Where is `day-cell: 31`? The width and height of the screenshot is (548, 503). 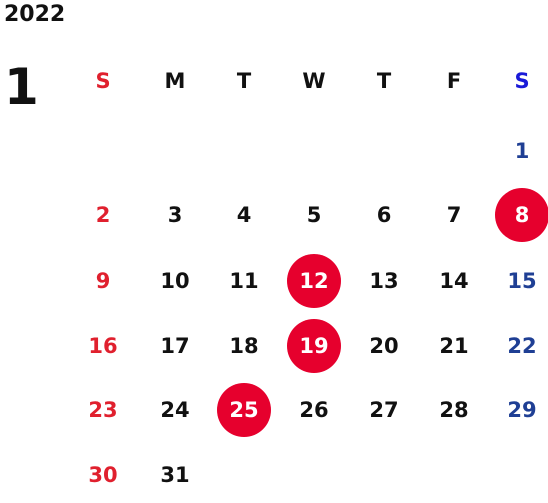
day-cell: 31 is located at coordinates (175, 475).